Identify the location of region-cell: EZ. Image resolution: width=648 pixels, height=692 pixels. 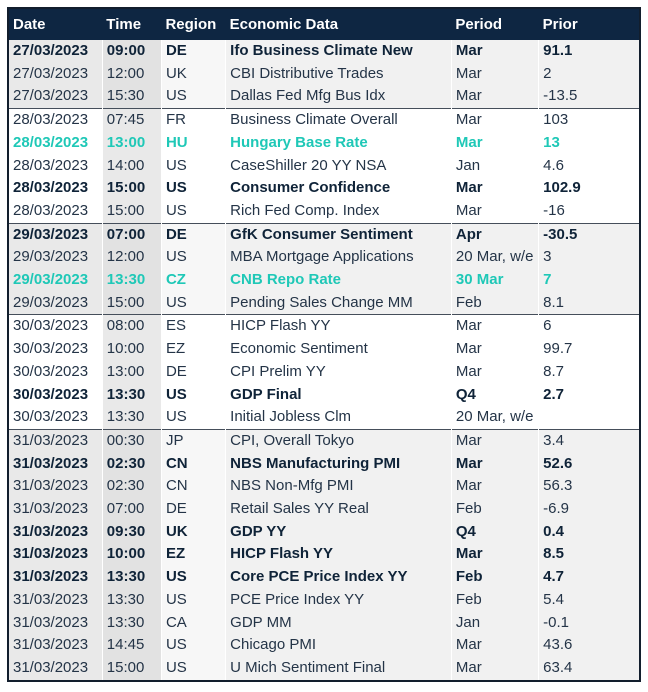
(194, 555).